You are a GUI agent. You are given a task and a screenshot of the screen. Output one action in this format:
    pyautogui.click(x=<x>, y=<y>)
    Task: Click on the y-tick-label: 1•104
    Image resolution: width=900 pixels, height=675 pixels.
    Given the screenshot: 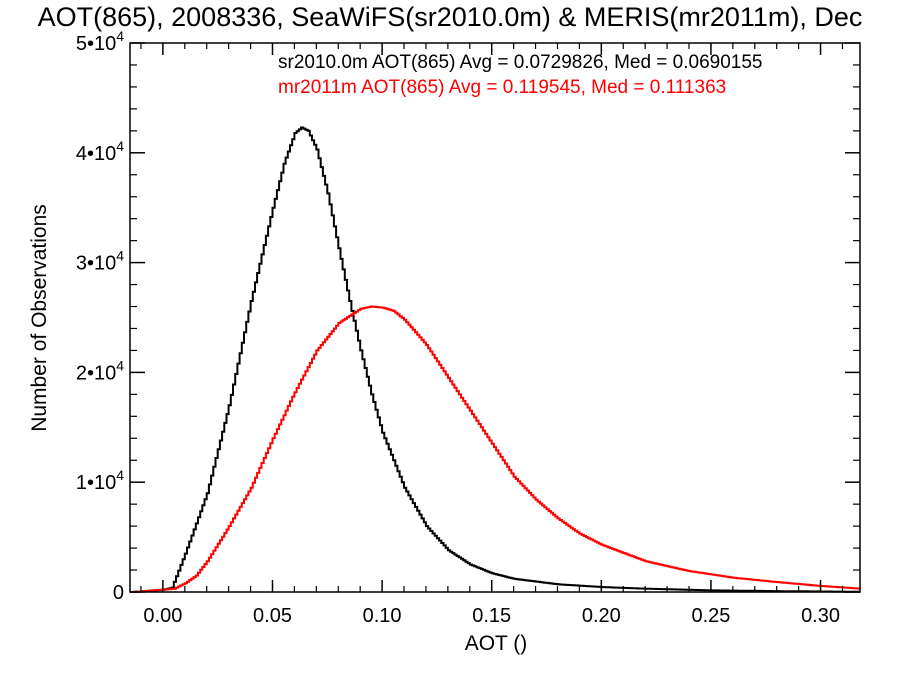 What is the action you would take?
    pyautogui.click(x=100, y=480)
    